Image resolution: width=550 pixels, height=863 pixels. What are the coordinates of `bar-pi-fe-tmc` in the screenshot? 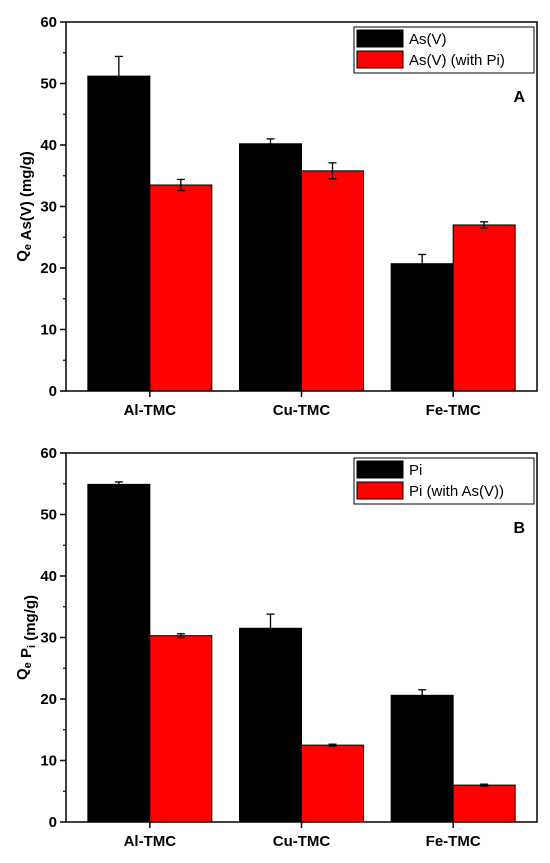 It's located at (422, 758).